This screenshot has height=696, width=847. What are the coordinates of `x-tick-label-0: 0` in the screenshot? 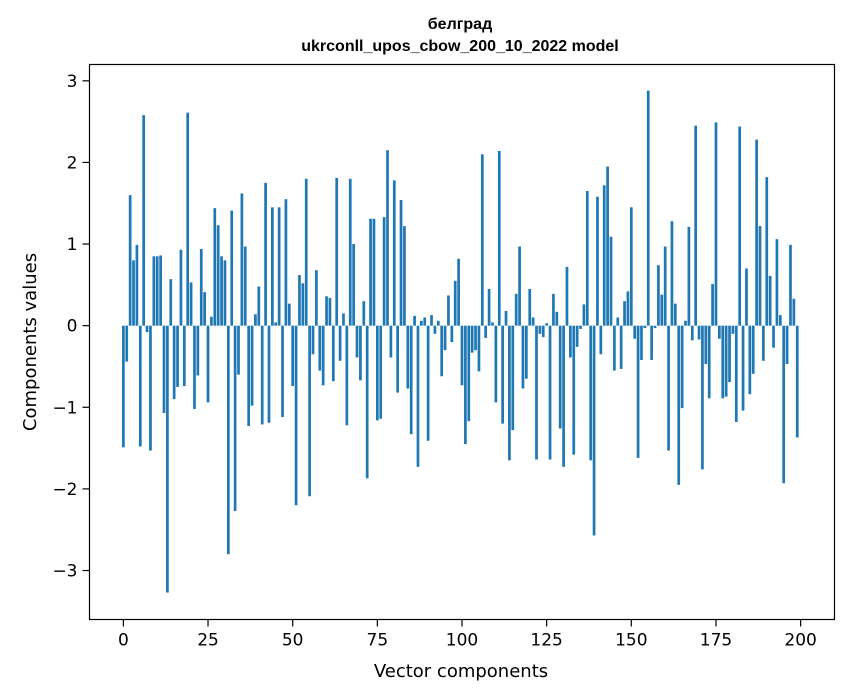 It's located at (123, 641).